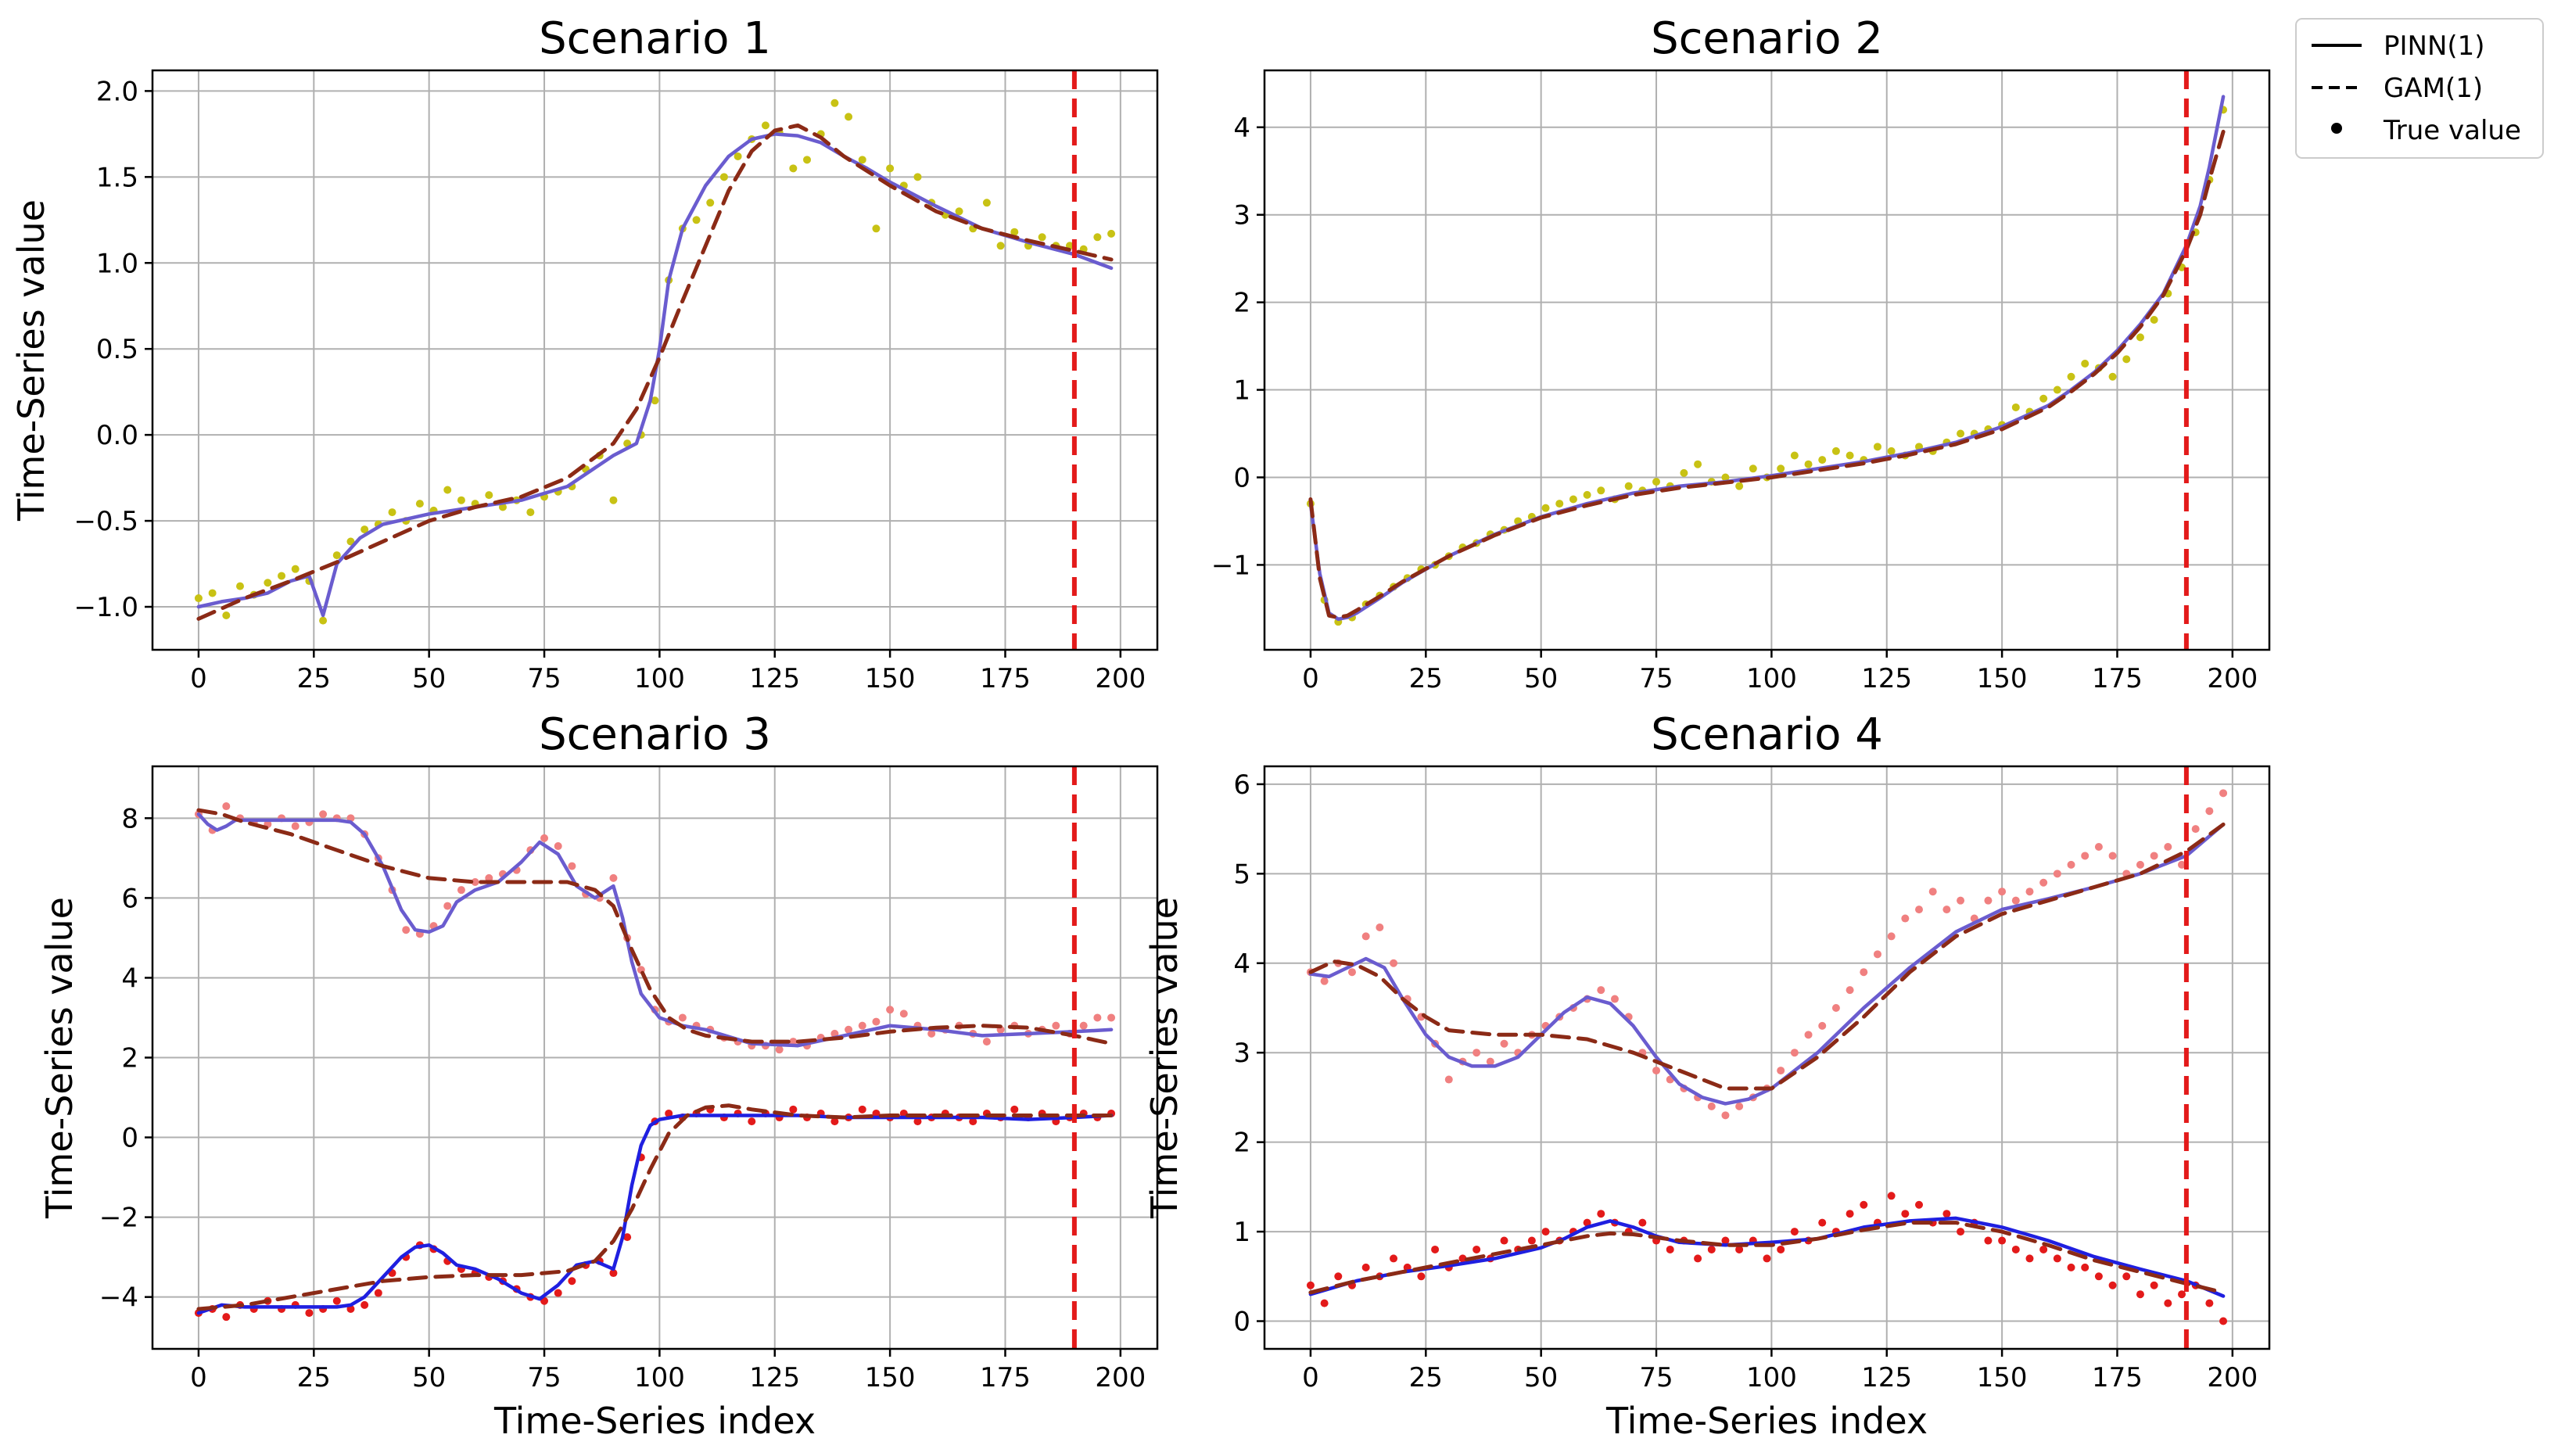 This screenshot has height=1456, width=2554. I want to click on y-tick-label: 0, so click(1241, 477).